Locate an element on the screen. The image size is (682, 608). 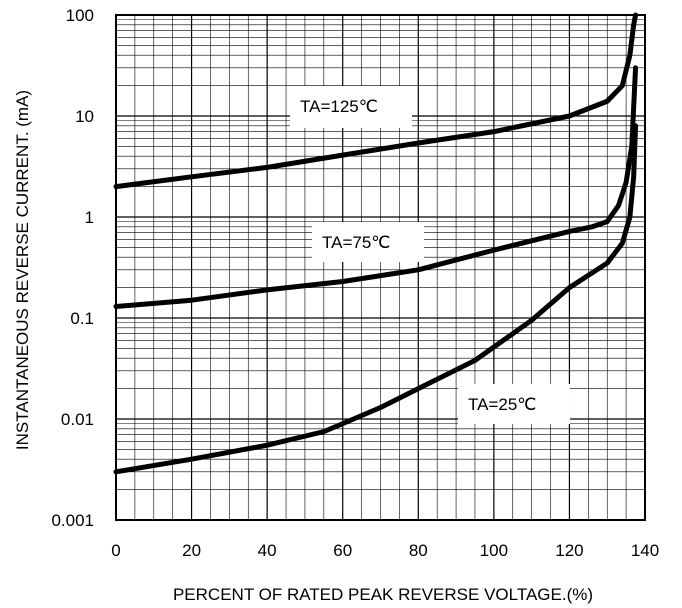
x-tick-label: 80 is located at coordinates (418, 550).